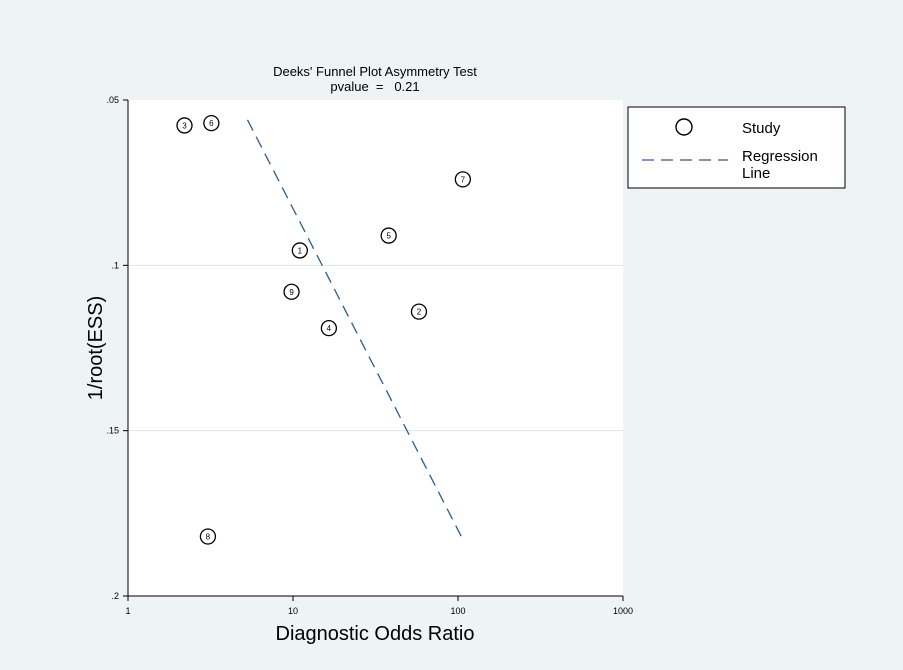  I want to click on x-tick-label: 1000, so click(623, 611).